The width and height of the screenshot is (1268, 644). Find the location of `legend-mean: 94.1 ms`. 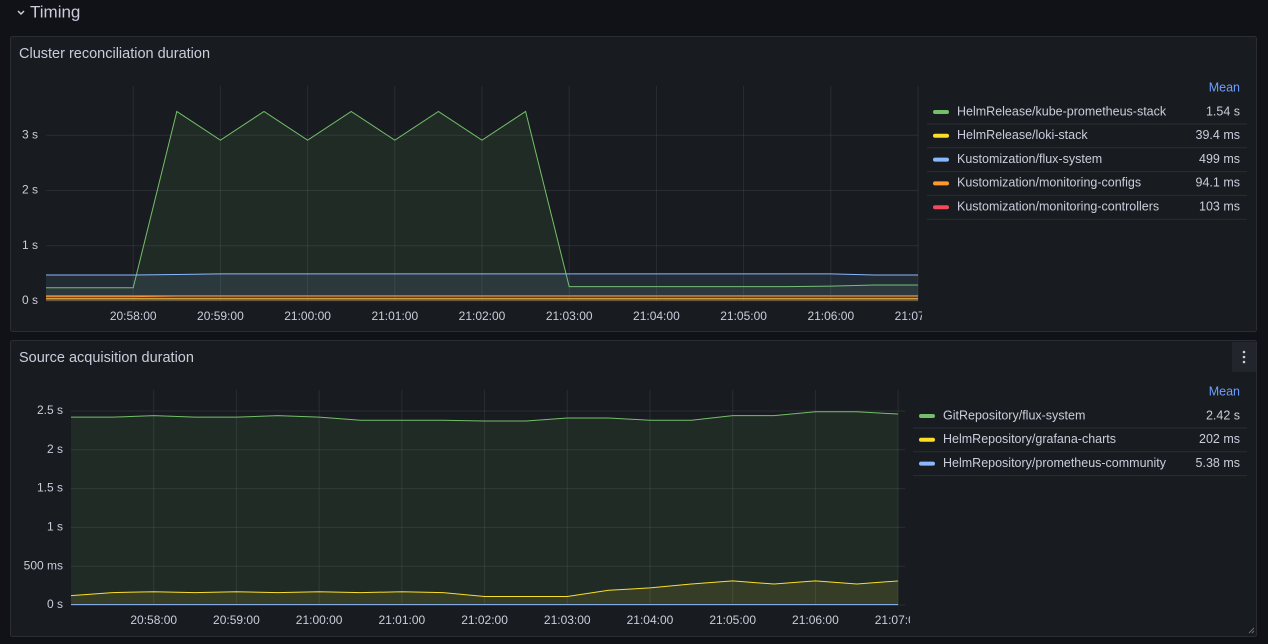

legend-mean: 94.1 ms is located at coordinates (1218, 183).